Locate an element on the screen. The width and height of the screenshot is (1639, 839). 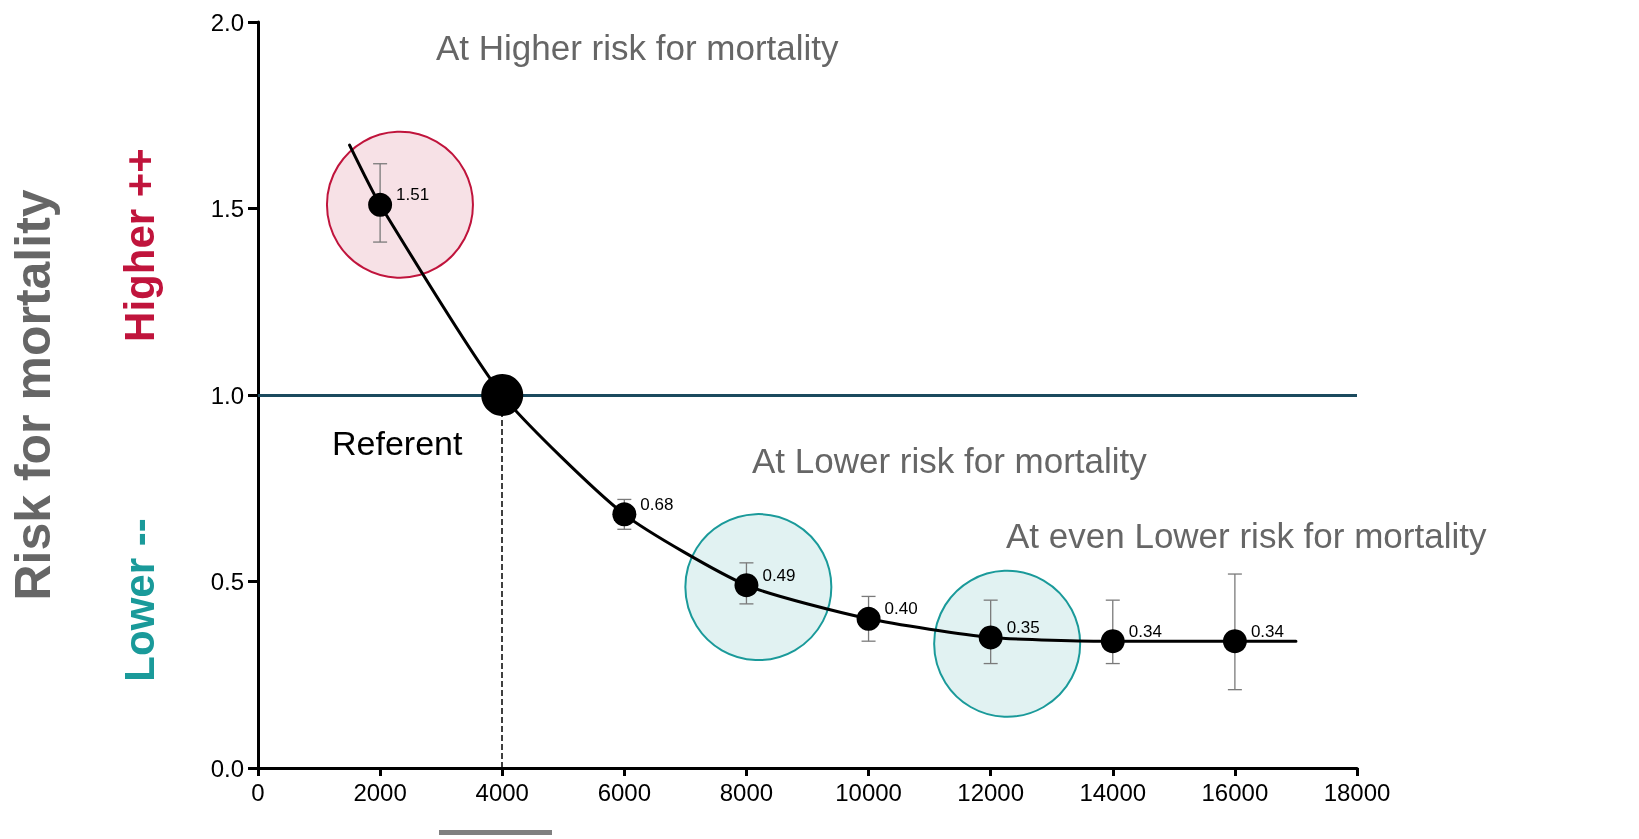
x-tick-label: 12000 is located at coordinates (991, 792).